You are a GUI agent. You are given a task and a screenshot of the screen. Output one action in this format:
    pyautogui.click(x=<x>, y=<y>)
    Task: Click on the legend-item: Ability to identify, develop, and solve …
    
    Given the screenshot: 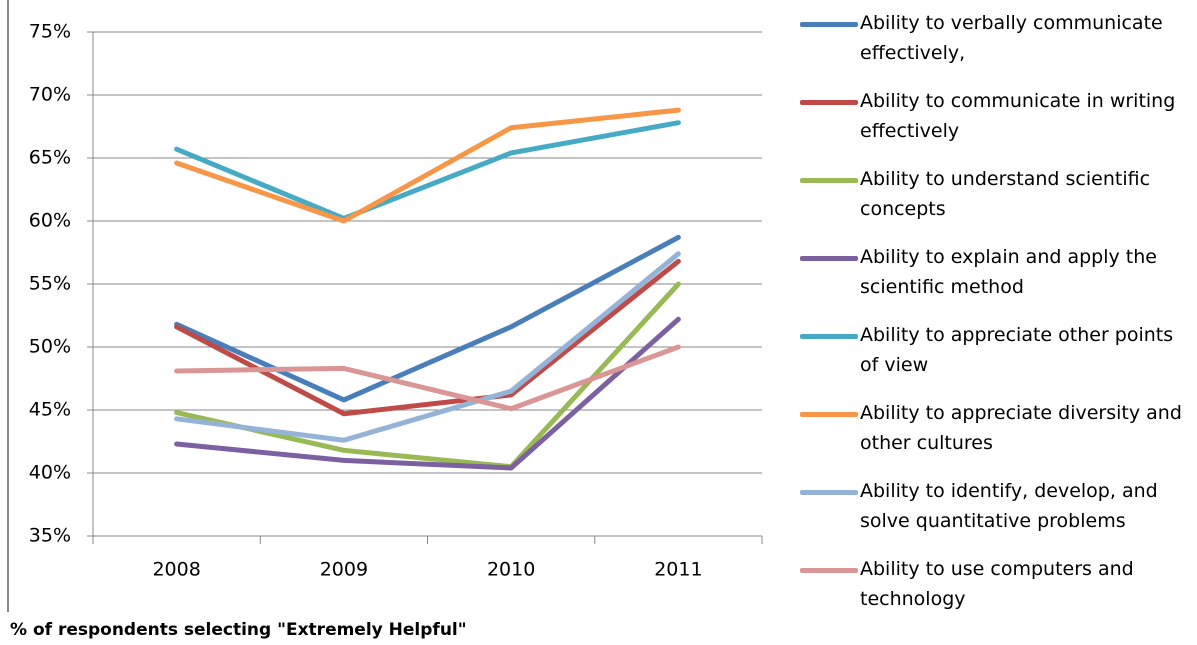 What is the action you would take?
    pyautogui.click(x=997, y=508)
    